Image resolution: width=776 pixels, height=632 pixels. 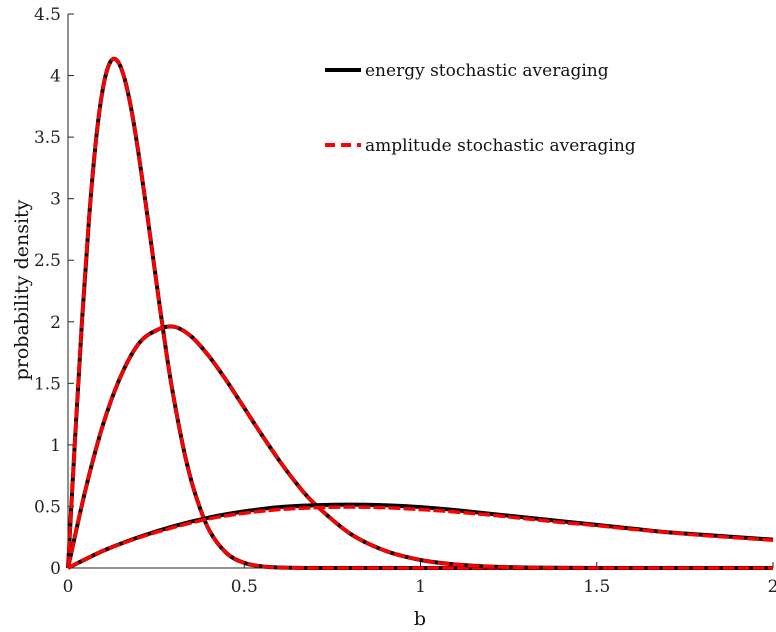 I want to click on y-axis-label: probability density, so click(x=22, y=289).